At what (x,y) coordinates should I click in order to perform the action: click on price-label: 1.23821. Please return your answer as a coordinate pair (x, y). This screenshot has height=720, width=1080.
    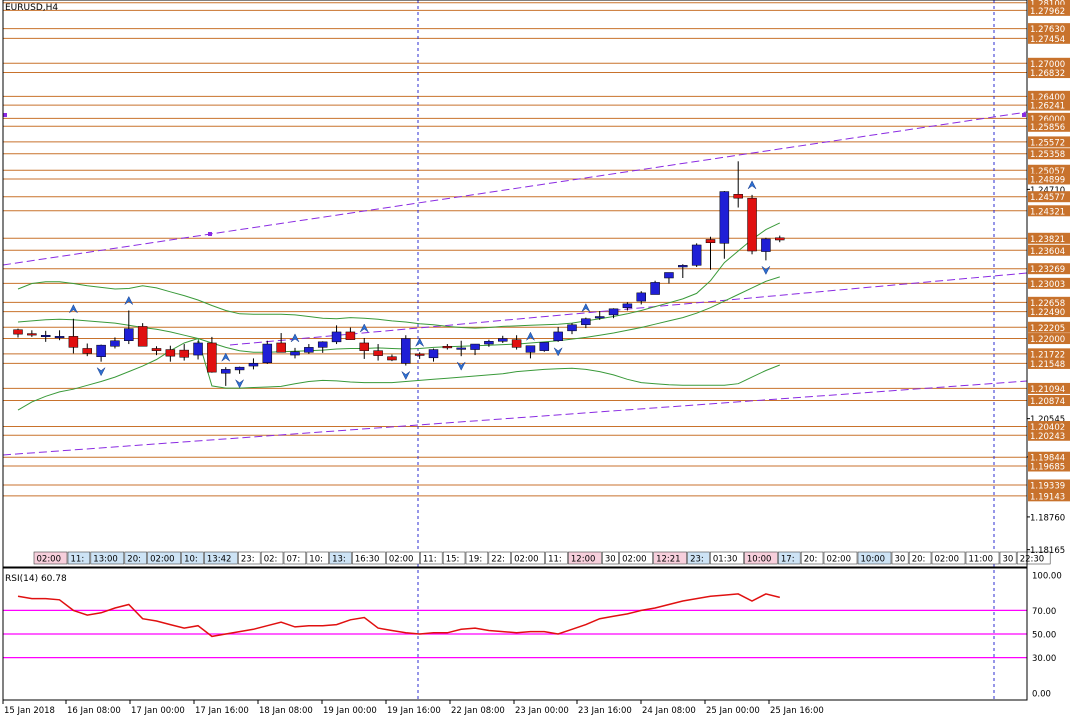
    Looking at the image, I should click on (1047, 240).